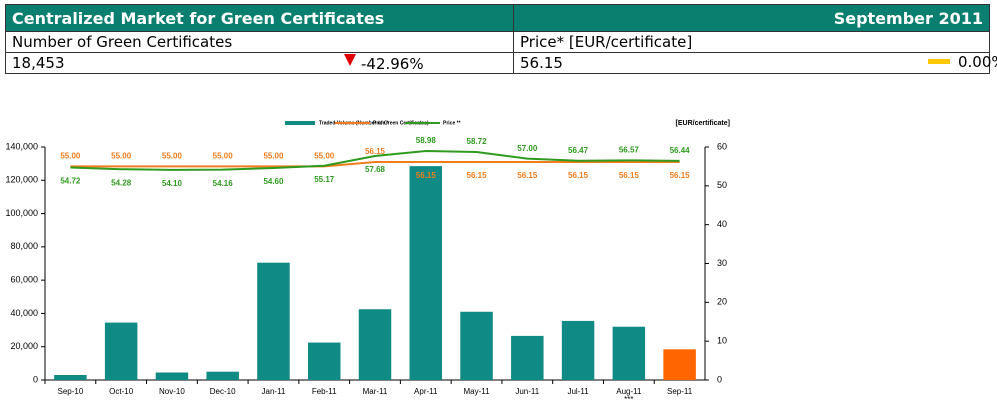 The width and height of the screenshot is (997, 402). Describe the element at coordinates (21, 146) in the screenshot. I see `y-tick-label: 140,000` at that location.